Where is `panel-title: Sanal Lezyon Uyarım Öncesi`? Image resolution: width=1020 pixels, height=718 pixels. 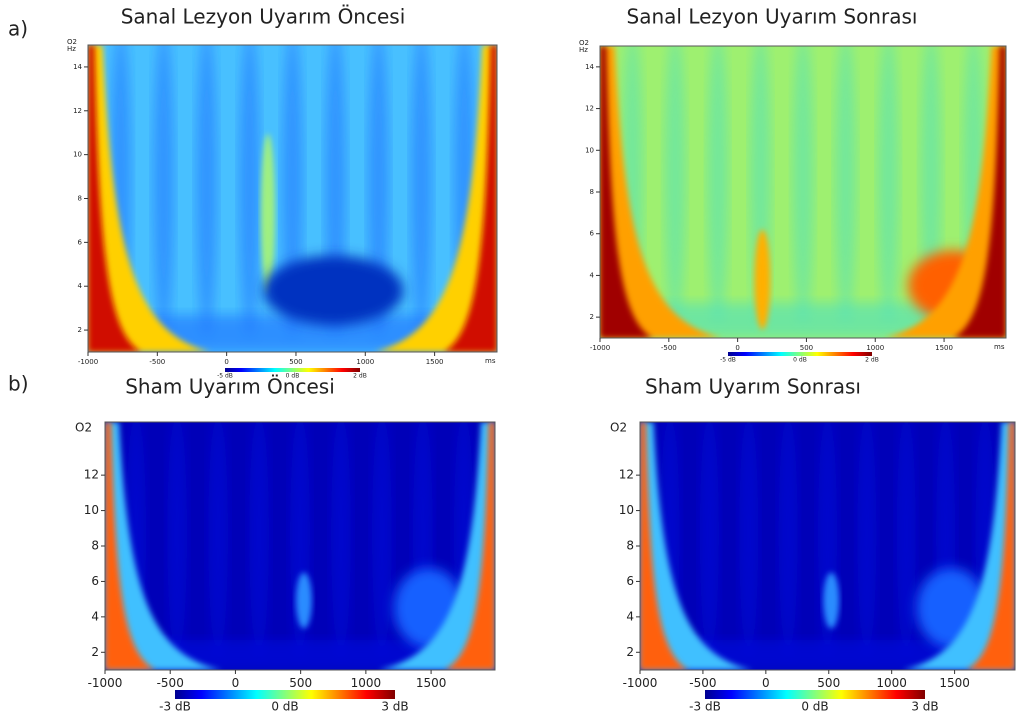
panel-title: Sanal Lezyon Uyarım Öncesi is located at coordinates (263, 17).